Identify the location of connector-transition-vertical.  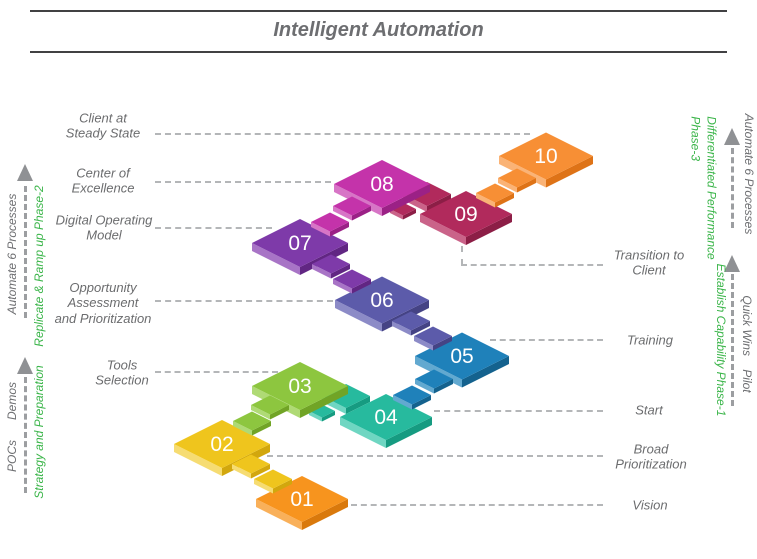
(462, 255).